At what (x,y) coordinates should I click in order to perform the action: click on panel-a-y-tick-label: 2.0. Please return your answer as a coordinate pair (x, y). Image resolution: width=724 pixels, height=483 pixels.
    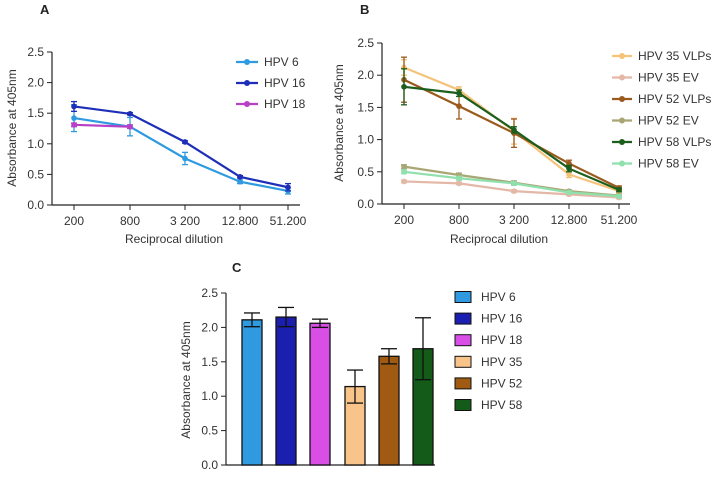
    Looking at the image, I should click on (35, 83).